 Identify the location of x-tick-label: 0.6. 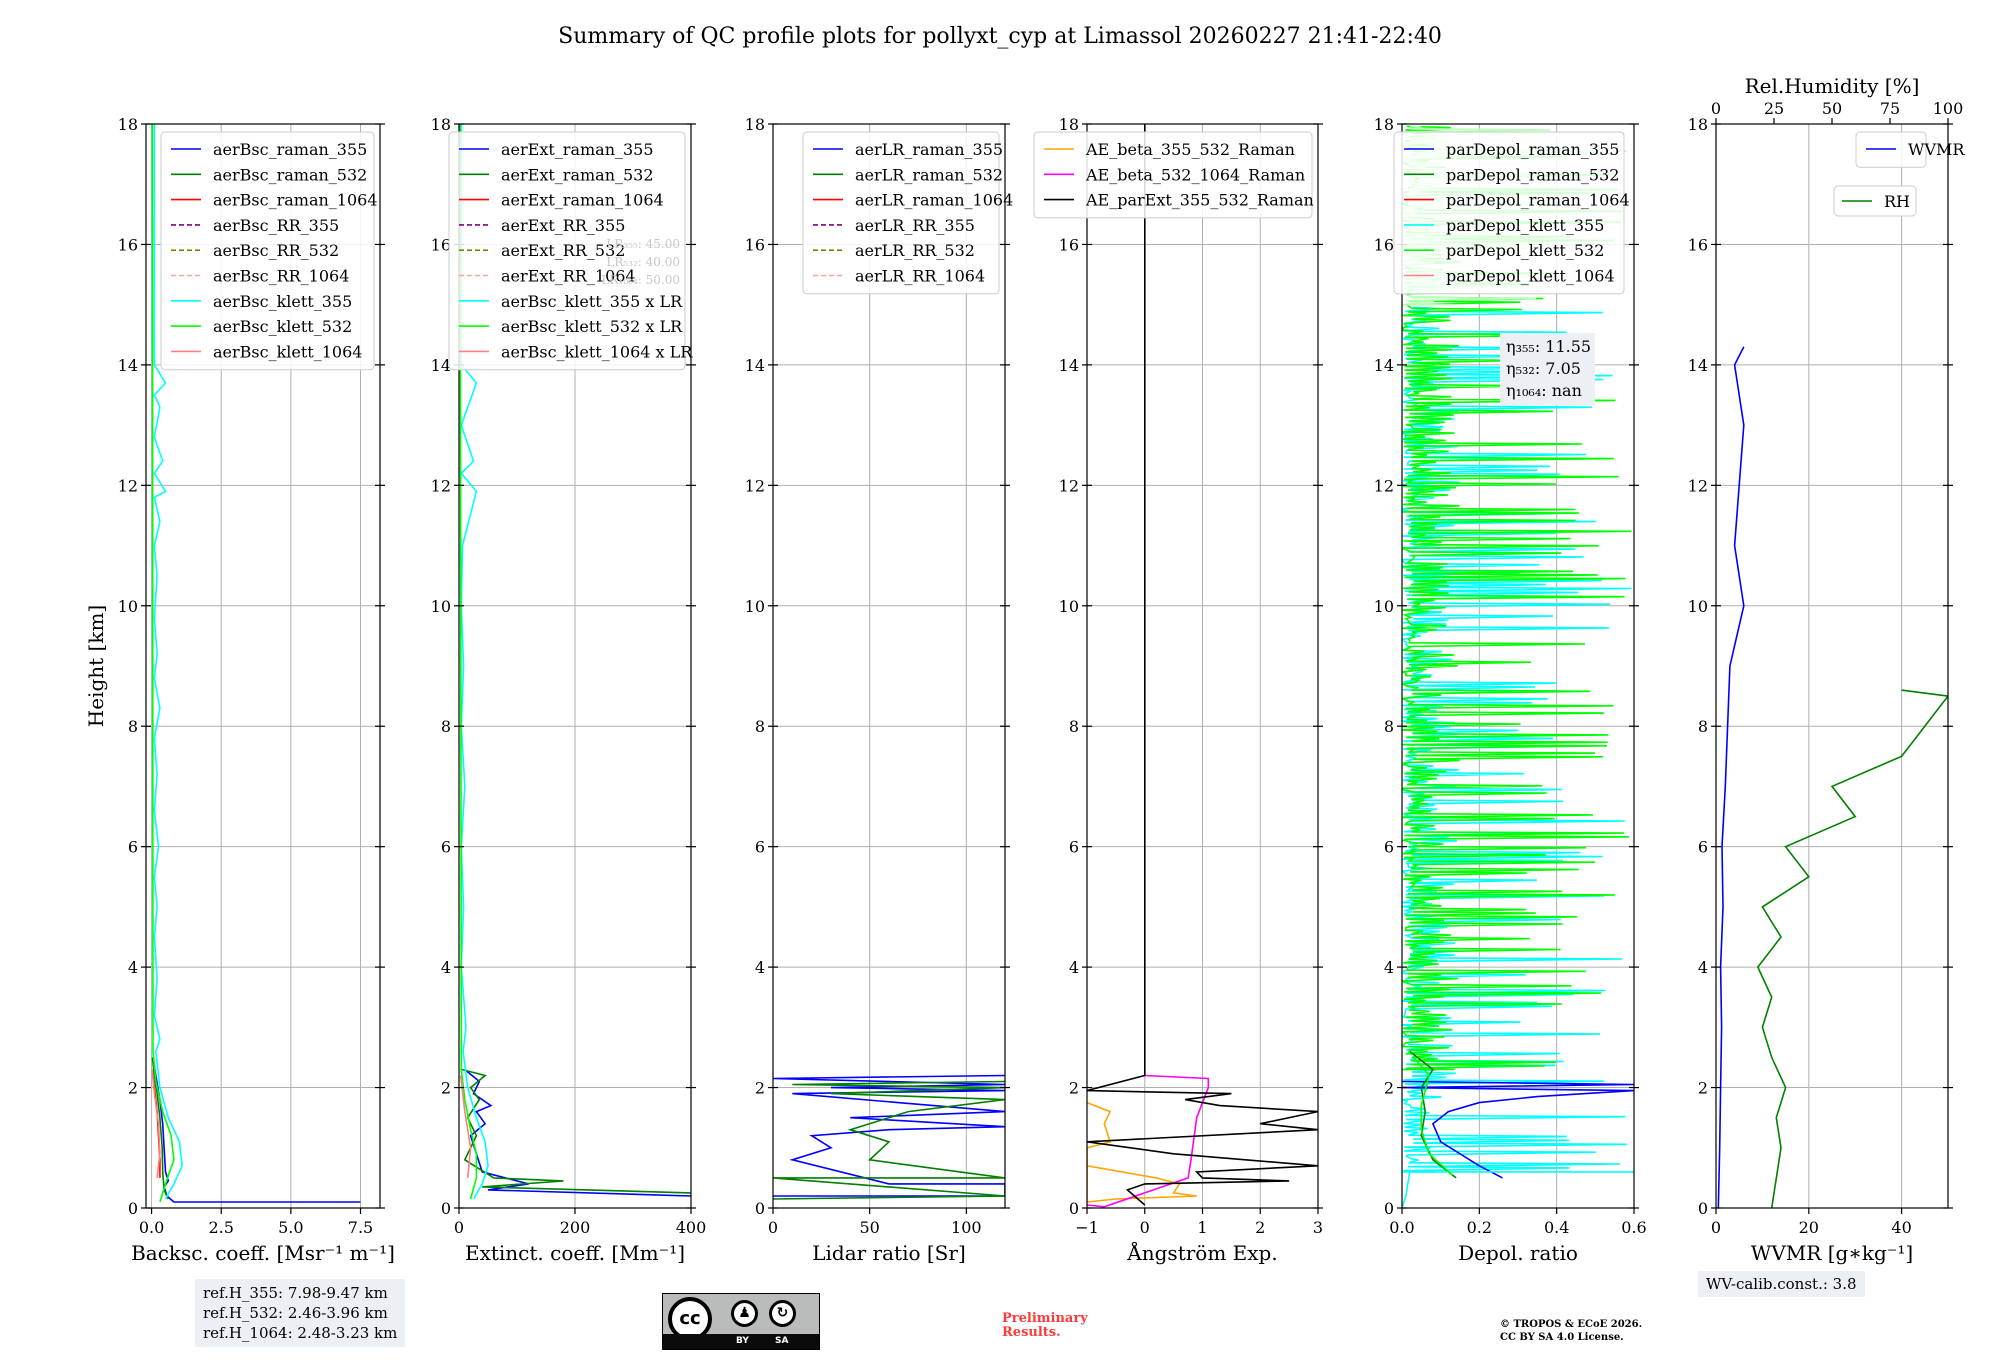
(1633, 1227).